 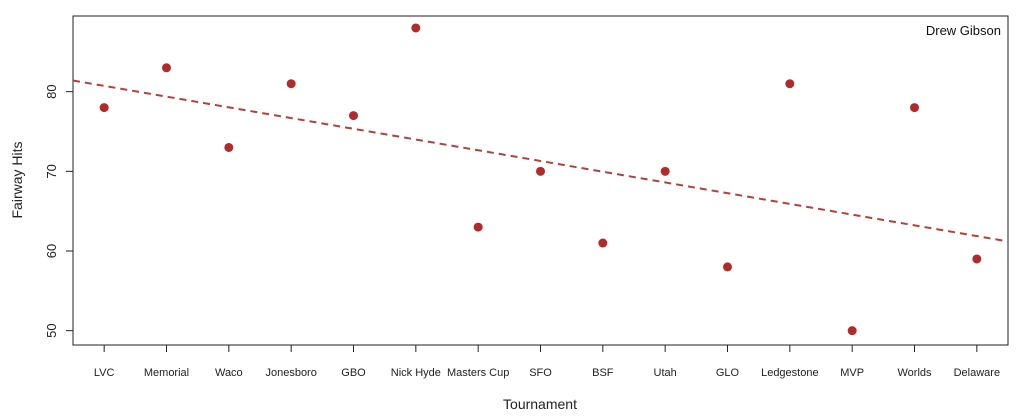 I want to click on x-tick-label: Memorial, so click(x=166, y=373).